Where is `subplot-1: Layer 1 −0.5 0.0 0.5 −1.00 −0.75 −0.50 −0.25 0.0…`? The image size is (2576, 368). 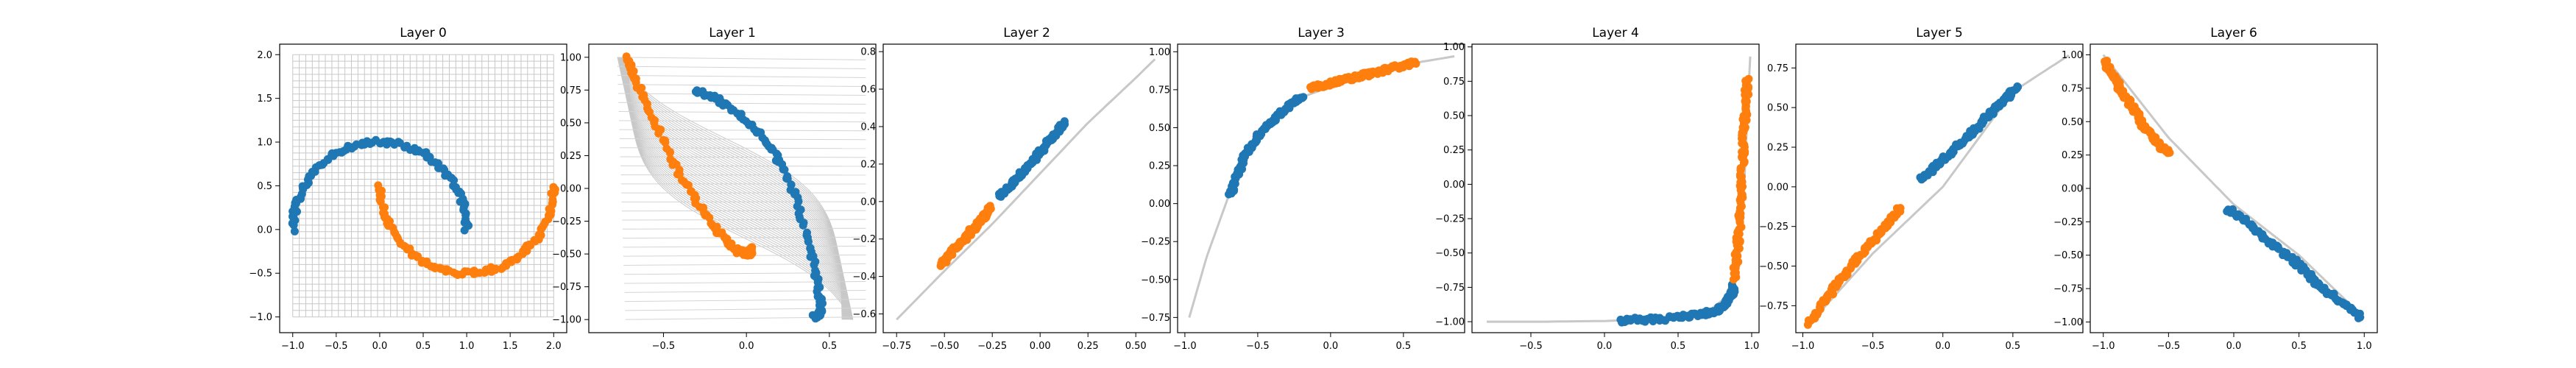
subplot-1: Layer 1 −0.5 0.0 0.5 −1.00 −0.75 −0.50 −0.25 0.0… is located at coordinates (714, 189).